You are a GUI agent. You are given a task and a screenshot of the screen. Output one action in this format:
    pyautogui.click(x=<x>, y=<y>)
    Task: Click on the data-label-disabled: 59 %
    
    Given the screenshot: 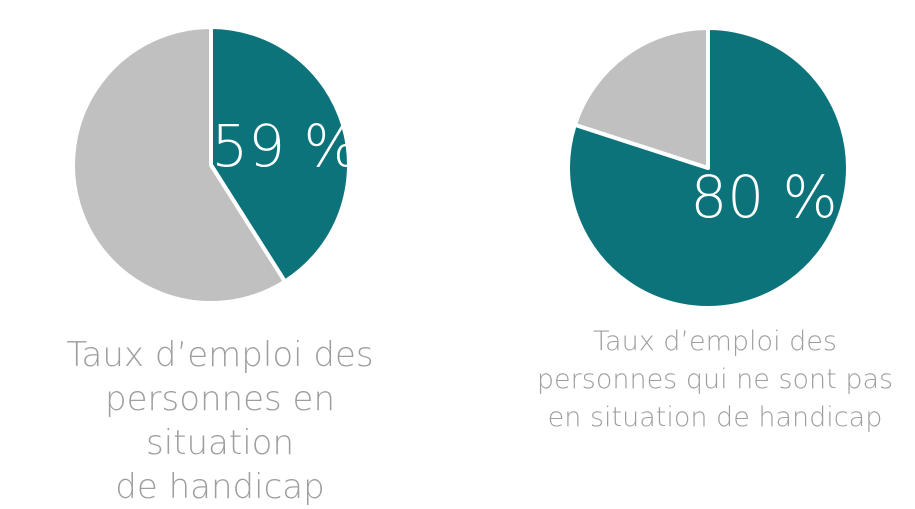 What is the action you would take?
    pyautogui.click(x=284, y=146)
    